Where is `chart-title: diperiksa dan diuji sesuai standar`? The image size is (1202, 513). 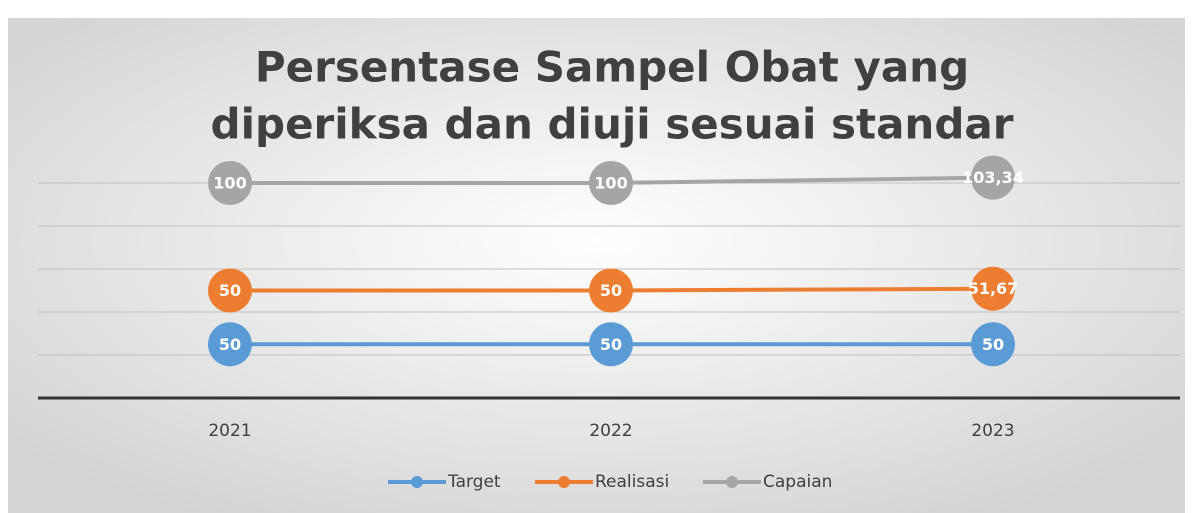 chart-title: diperiksa dan diuji sesuai standar is located at coordinates (612, 124).